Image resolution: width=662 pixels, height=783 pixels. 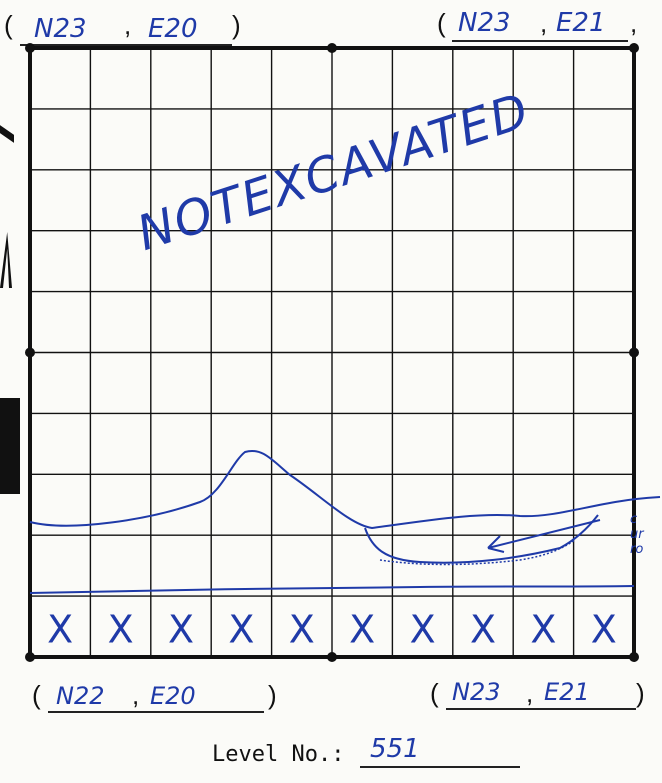 I want to click on bottom-right-underline, so click(x=541, y=709).